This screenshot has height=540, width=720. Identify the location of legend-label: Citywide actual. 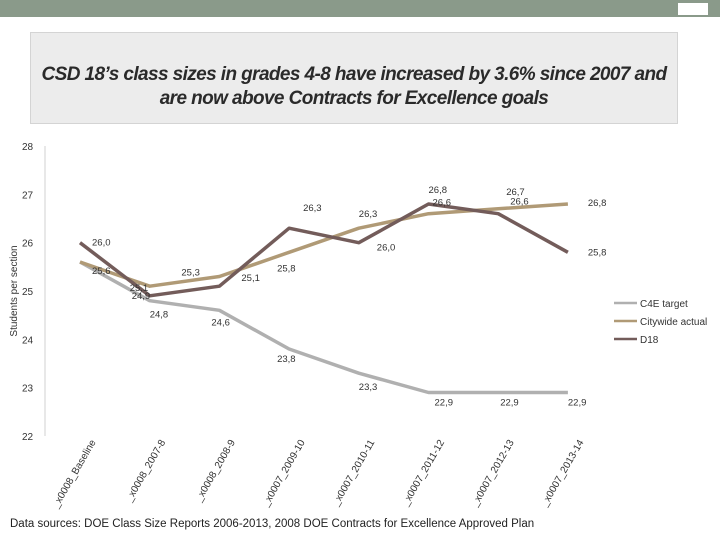
(673, 322).